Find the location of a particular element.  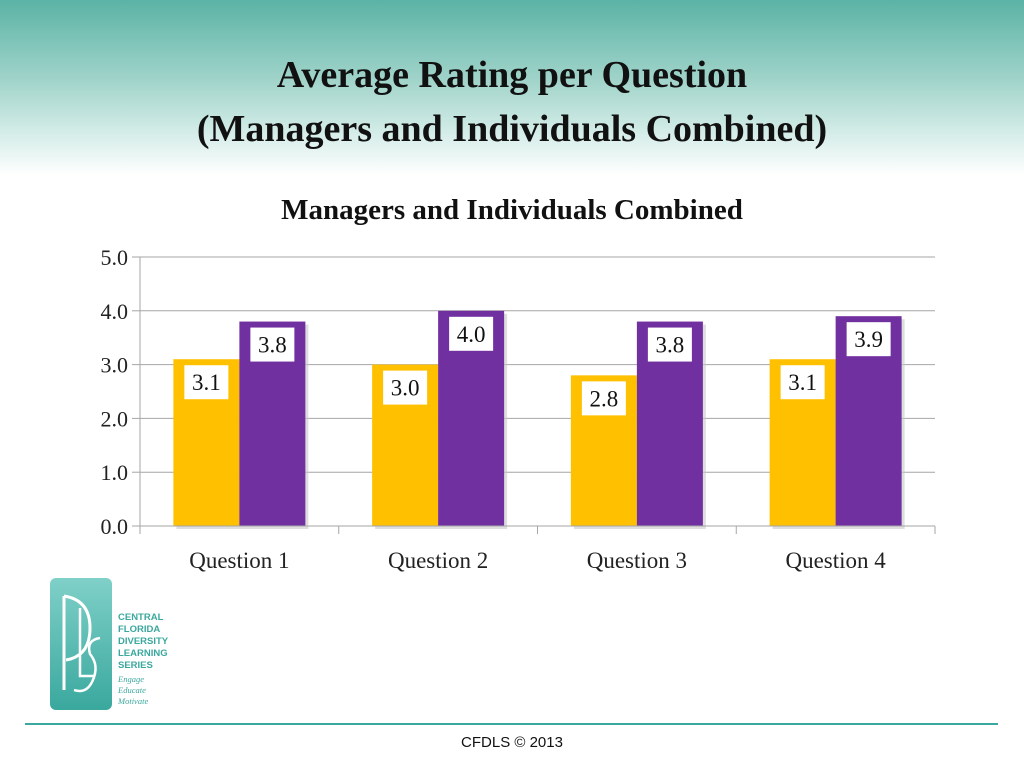

footer-copyright: CFDLS © 2013 is located at coordinates (512, 742).